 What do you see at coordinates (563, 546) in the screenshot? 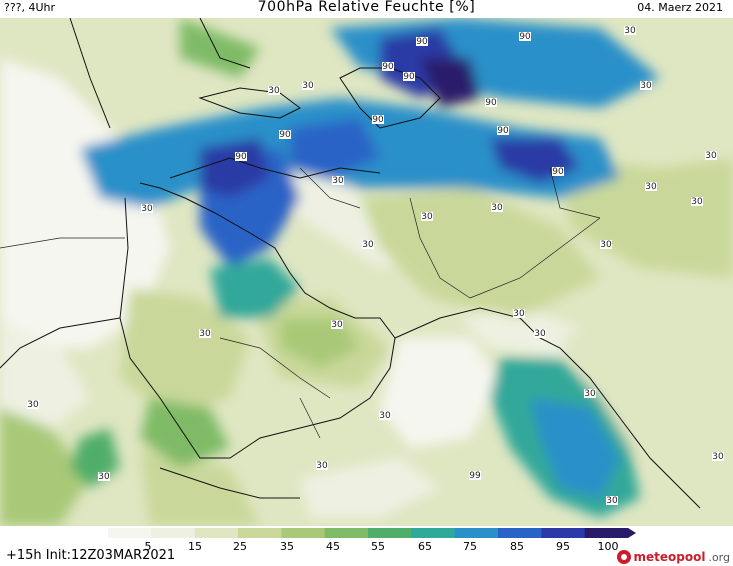
I see `colorbar-tick-label: 95` at bounding box center [563, 546].